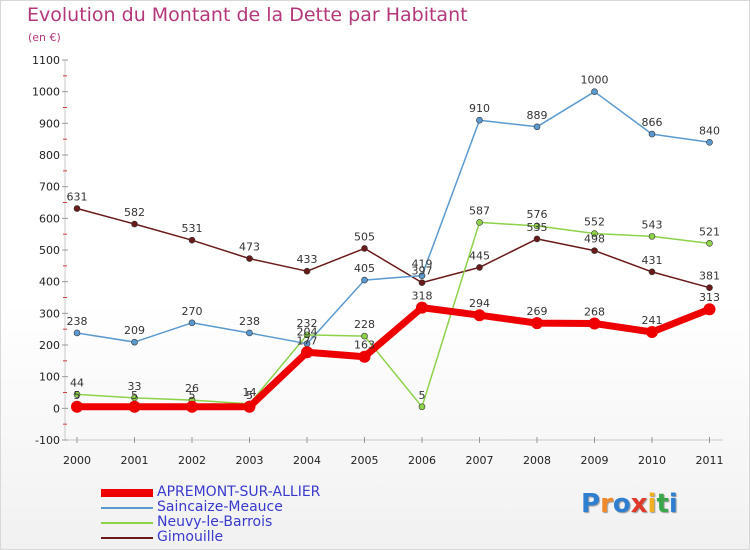 Image resolution: width=750 pixels, height=550 pixels. I want to click on legend-label: Gimouille, so click(190, 537).